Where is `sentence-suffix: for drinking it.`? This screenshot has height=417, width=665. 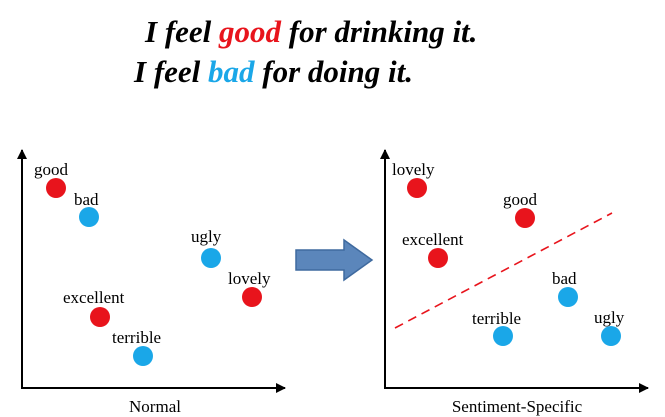
sentence-suffix: for drinking it. is located at coordinates (379, 31).